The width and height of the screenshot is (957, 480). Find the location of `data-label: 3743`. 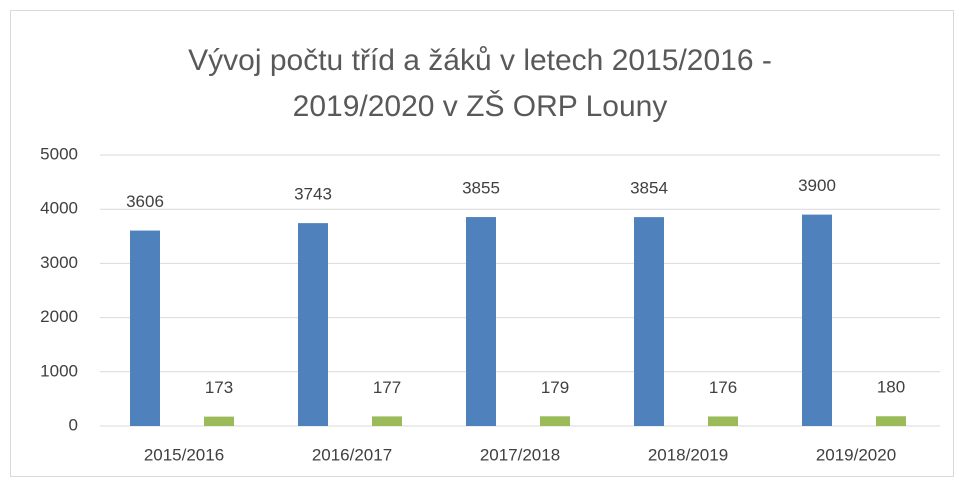

data-label: 3743 is located at coordinates (313, 194).